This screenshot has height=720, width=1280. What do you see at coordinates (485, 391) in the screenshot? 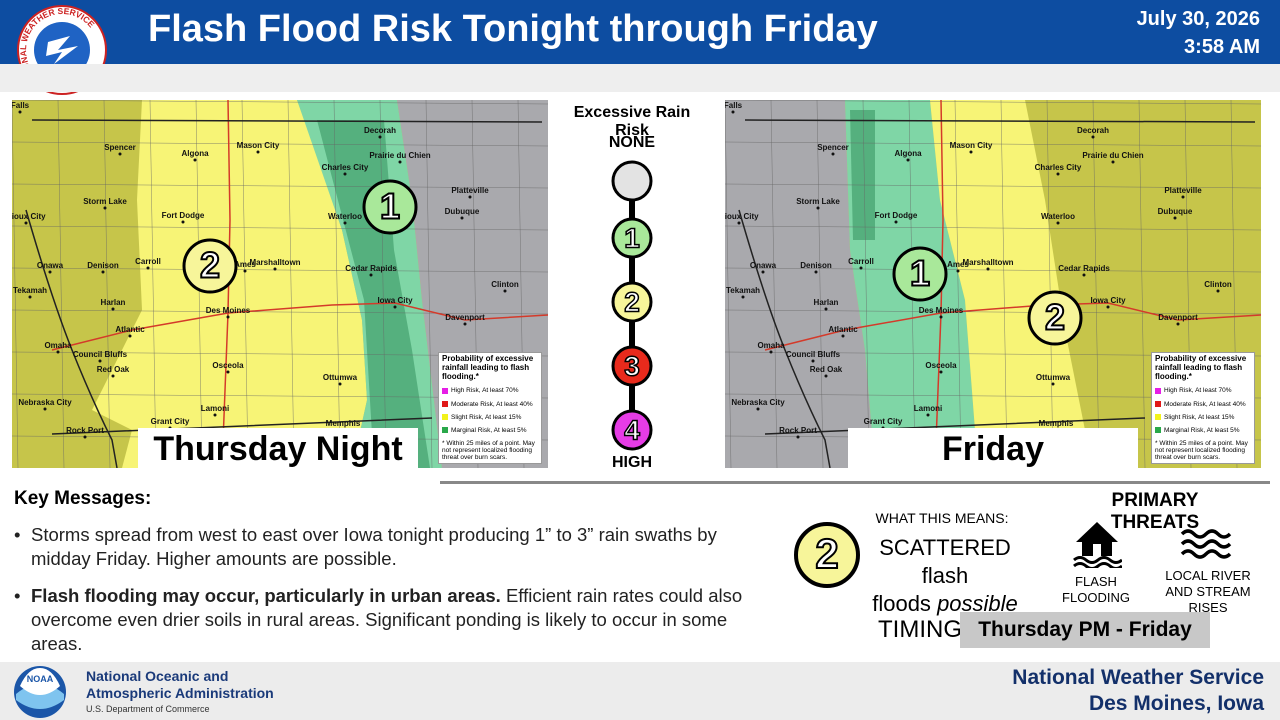
I see `legend-text: High Risk, At least 70%` at bounding box center [485, 391].